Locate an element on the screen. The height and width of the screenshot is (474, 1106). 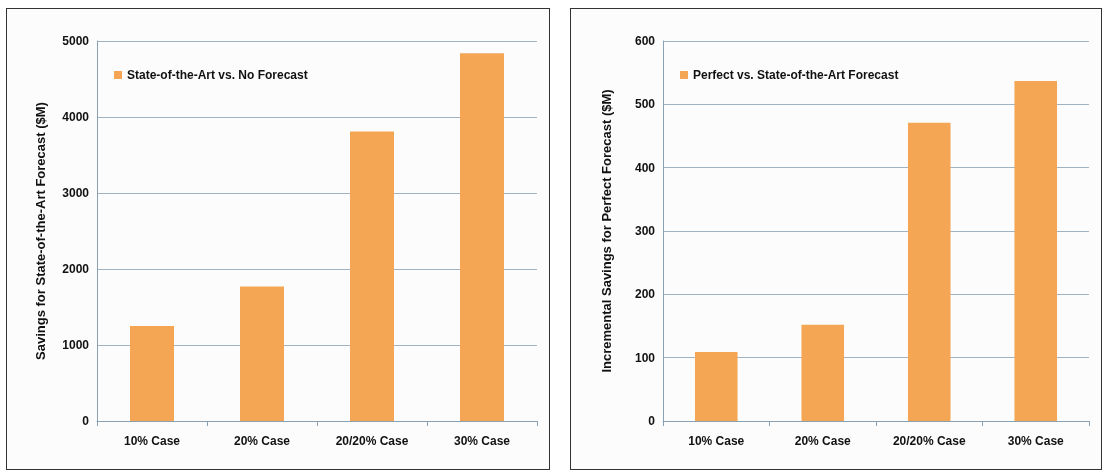
y-tick-label: 5000 is located at coordinates (76, 41).